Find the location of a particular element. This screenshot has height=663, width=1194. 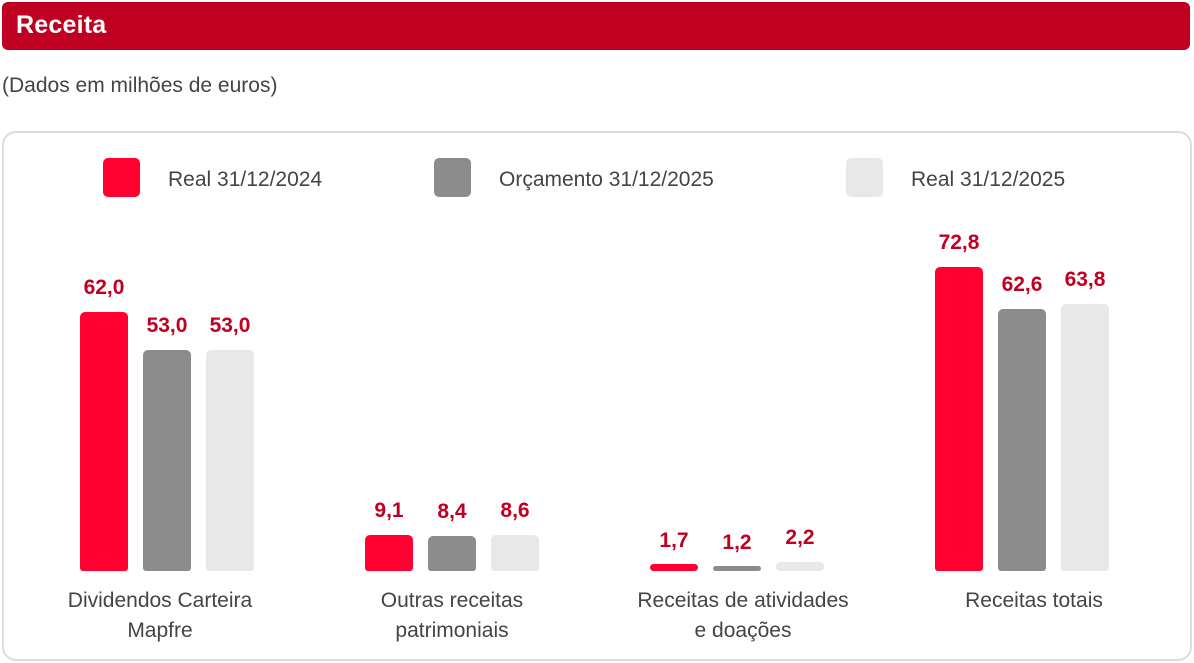

bar-value: 62,6 is located at coordinates (1022, 284).